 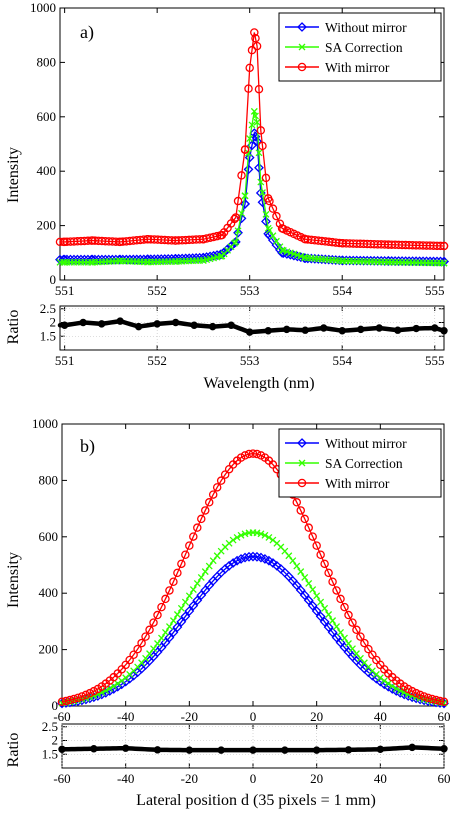 What do you see at coordinates (53, 322) in the screenshot?
I see `panel-a-ratio-ytick-label: 2` at bounding box center [53, 322].